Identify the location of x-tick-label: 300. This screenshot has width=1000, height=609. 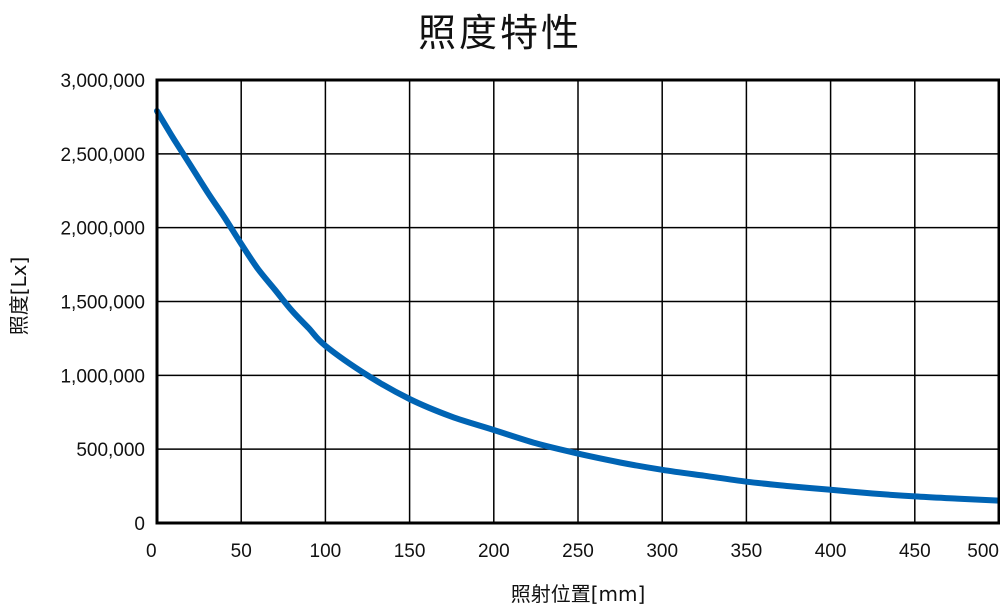
(662, 551).